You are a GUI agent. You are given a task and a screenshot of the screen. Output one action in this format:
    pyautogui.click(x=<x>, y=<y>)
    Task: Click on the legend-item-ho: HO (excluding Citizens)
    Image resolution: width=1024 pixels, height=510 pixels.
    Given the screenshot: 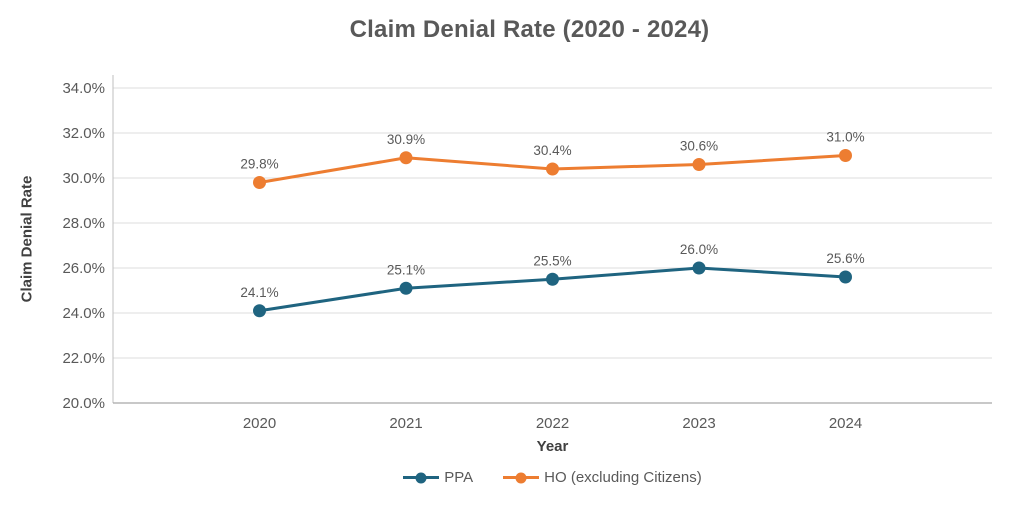 What is the action you would take?
    pyautogui.click(x=602, y=477)
    